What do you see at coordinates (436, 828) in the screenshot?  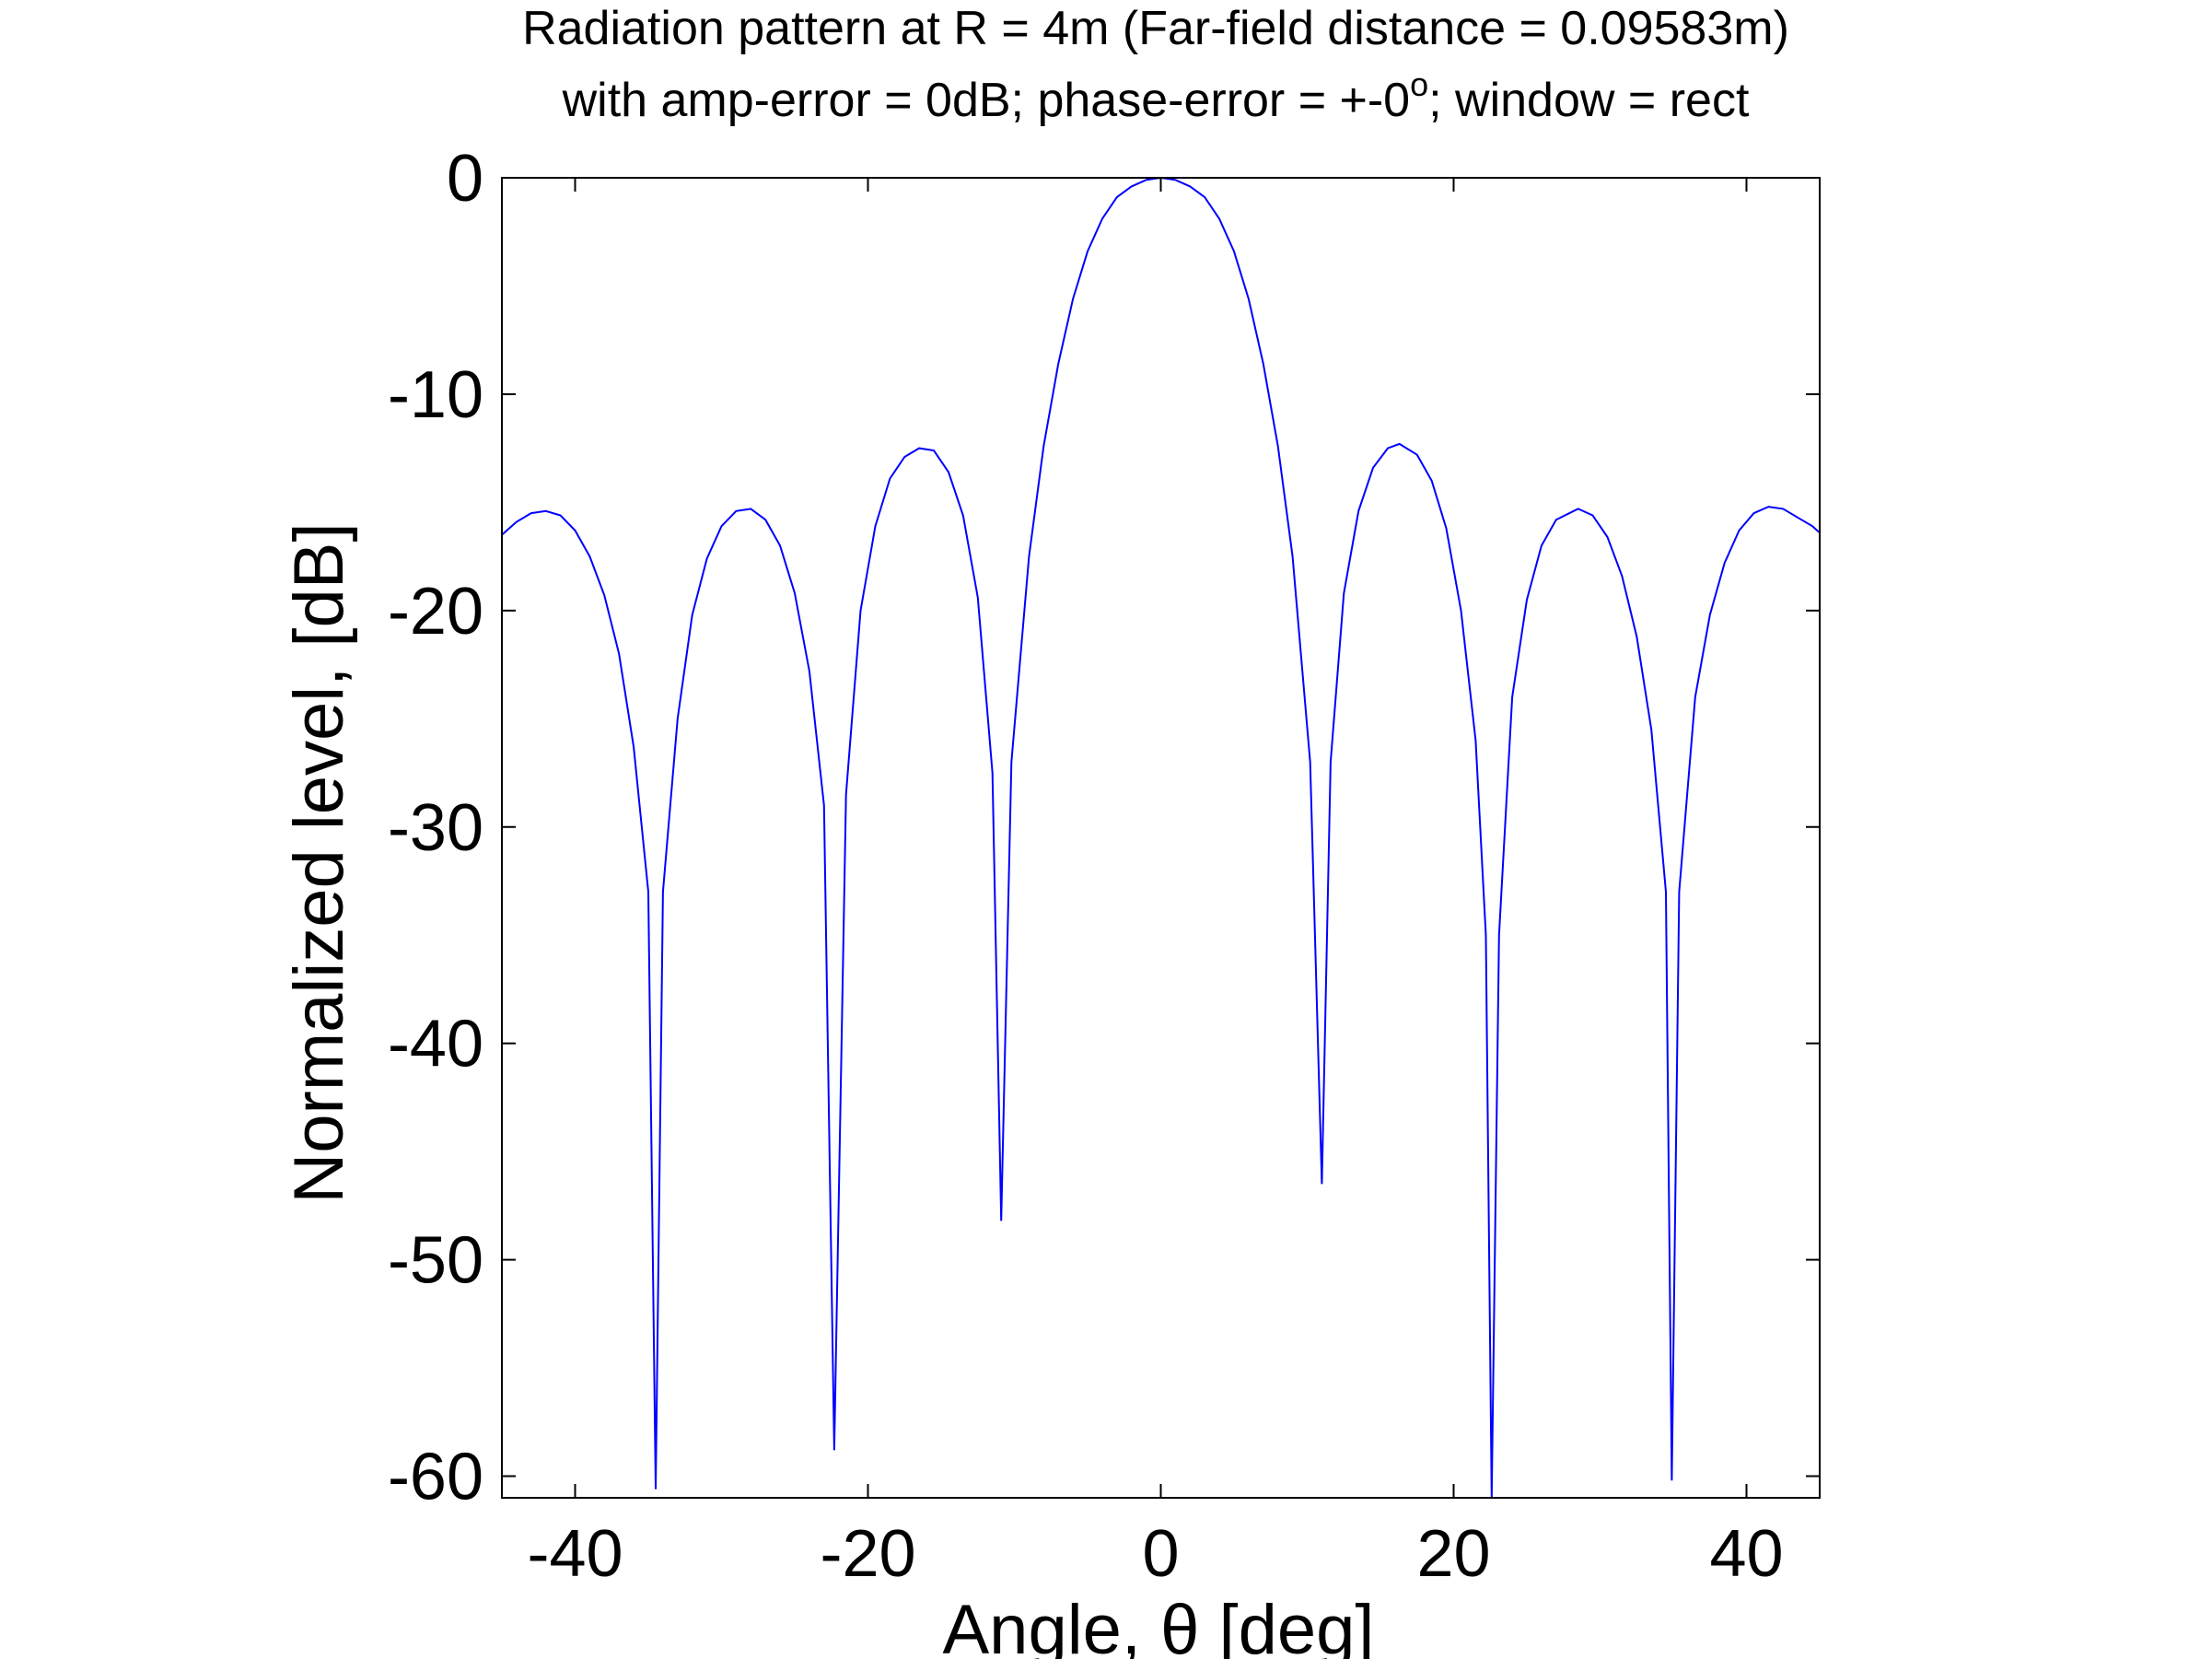 I see `y-tick-label: -30` at bounding box center [436, 828].